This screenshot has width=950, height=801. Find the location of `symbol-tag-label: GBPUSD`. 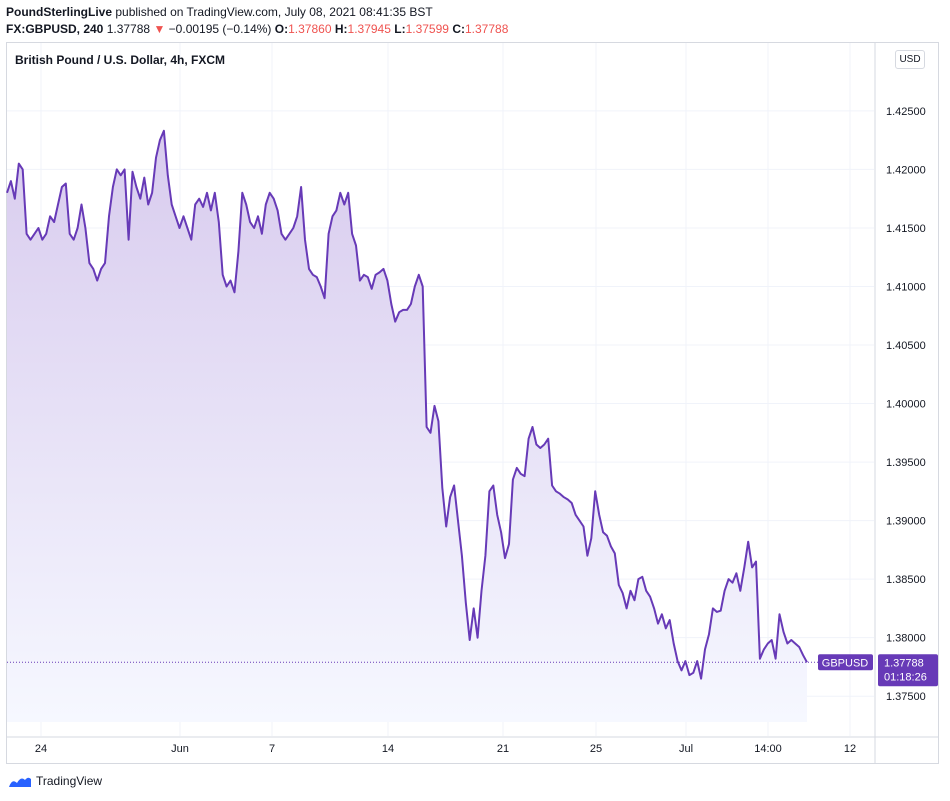

symbol-tag-label: GBPUSD is located at coordinates (845, 663).